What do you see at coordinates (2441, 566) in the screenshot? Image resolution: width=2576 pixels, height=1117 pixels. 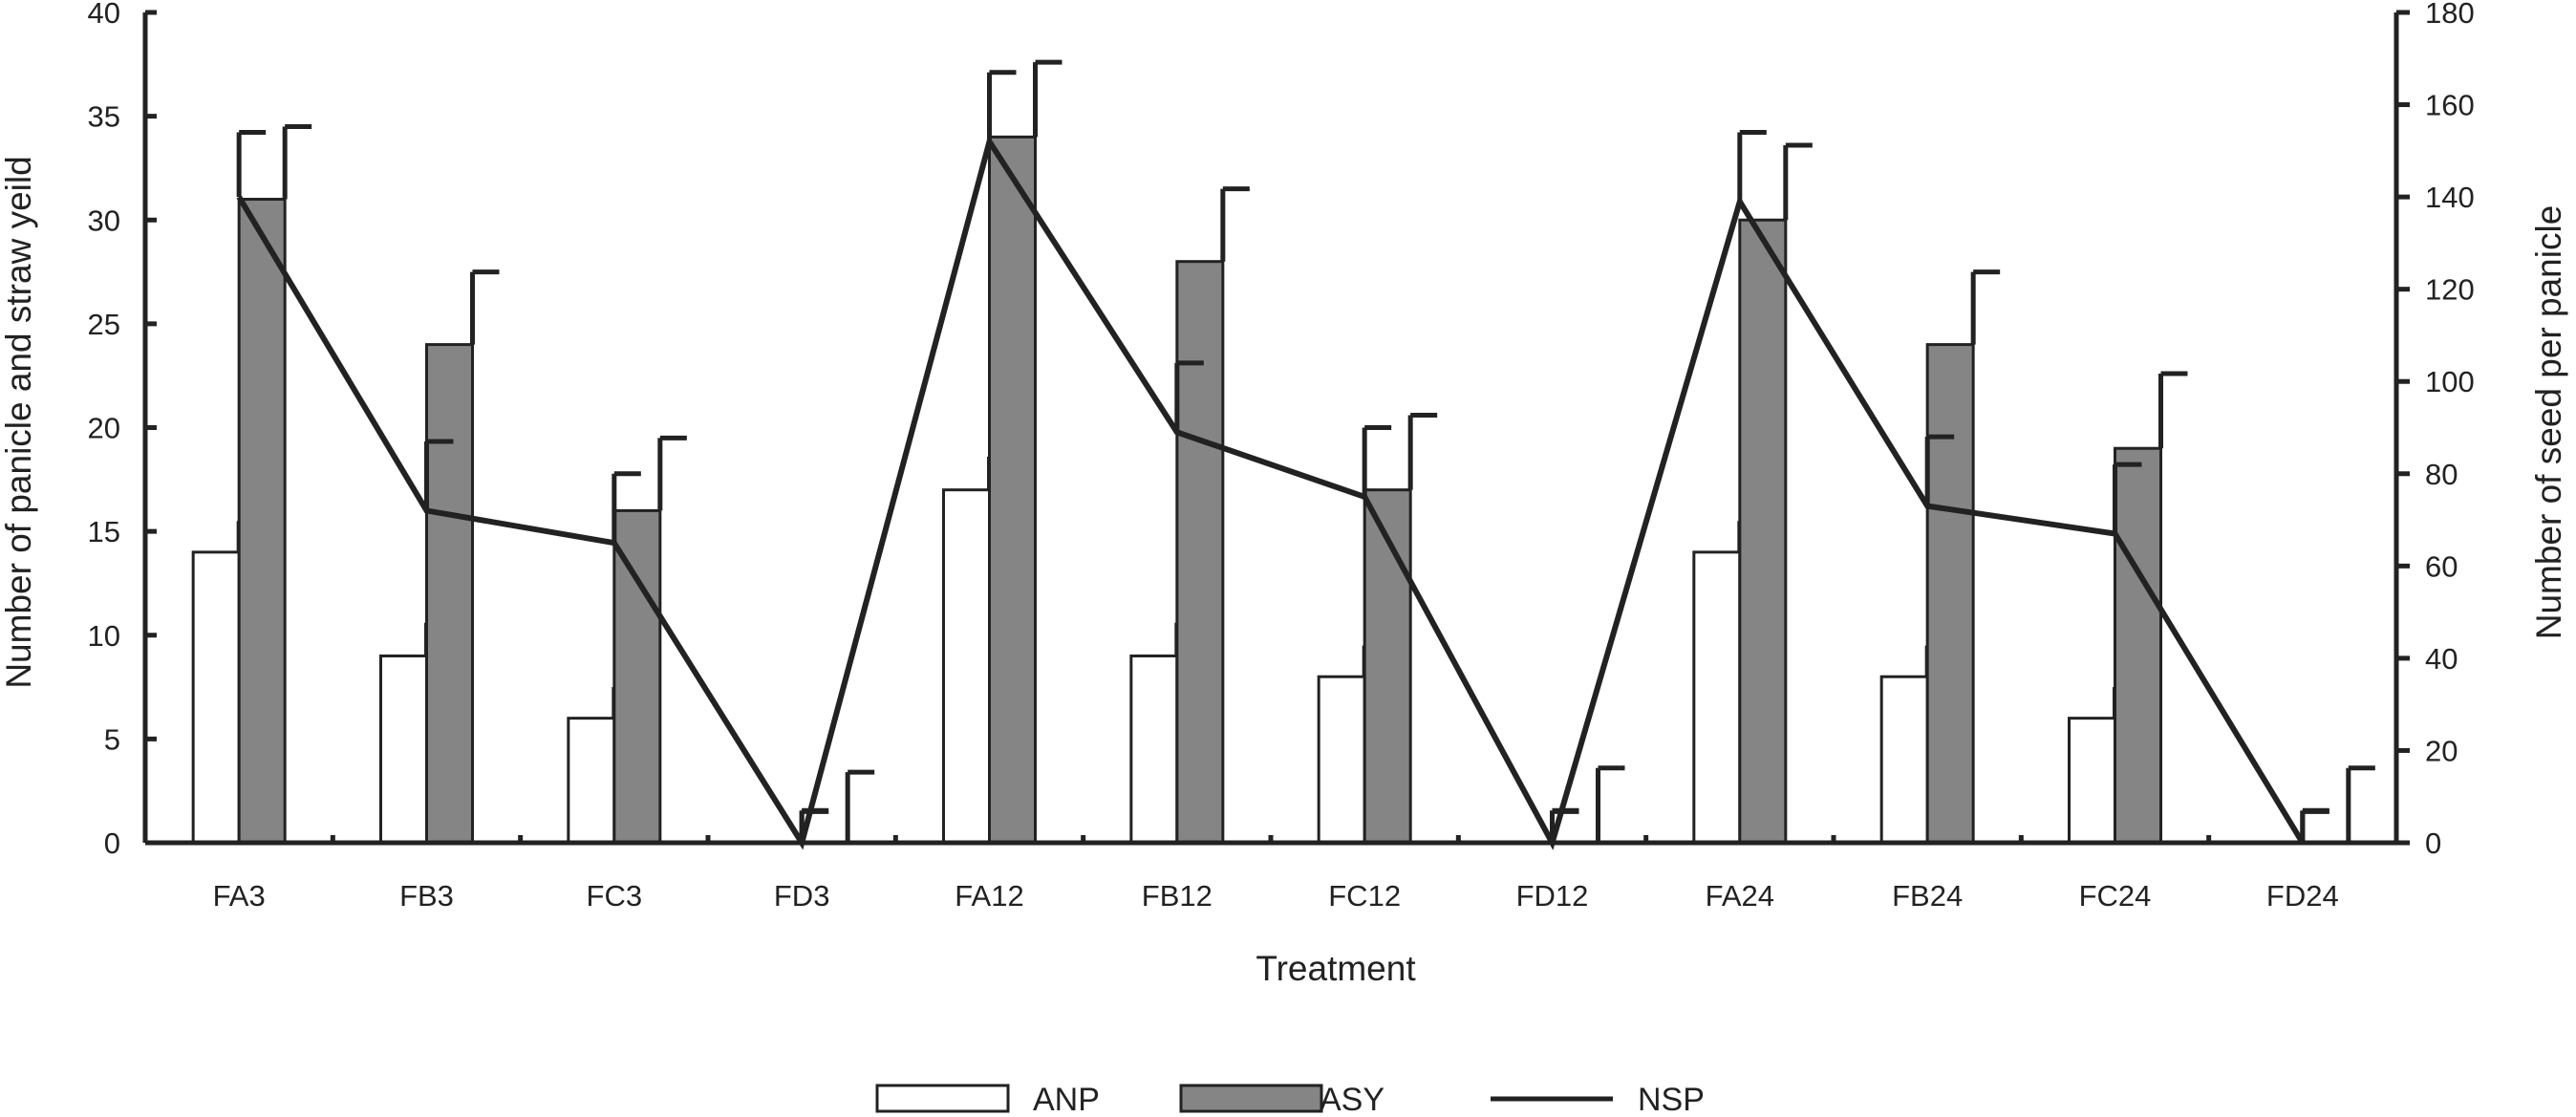 I see `y-right-tick-label-60: 60` at bounding box center [2441, 566].